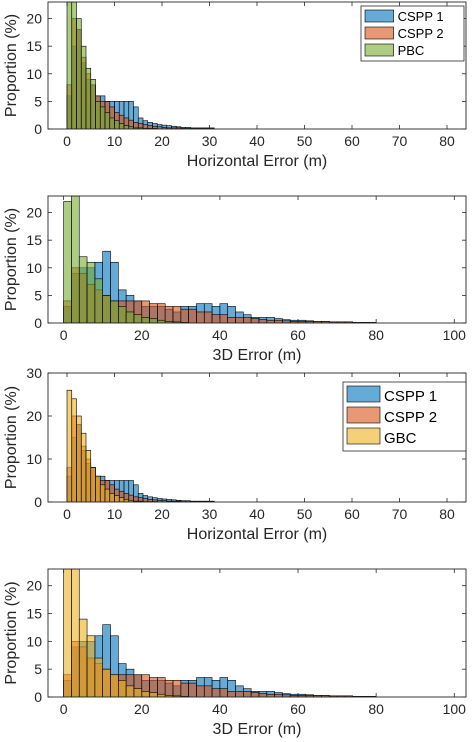  What do you see at coordinates (257, 161) in the screenshot?
I see `x-axis-label: Horizontal Error (m)` at bounding box center [257, 161].